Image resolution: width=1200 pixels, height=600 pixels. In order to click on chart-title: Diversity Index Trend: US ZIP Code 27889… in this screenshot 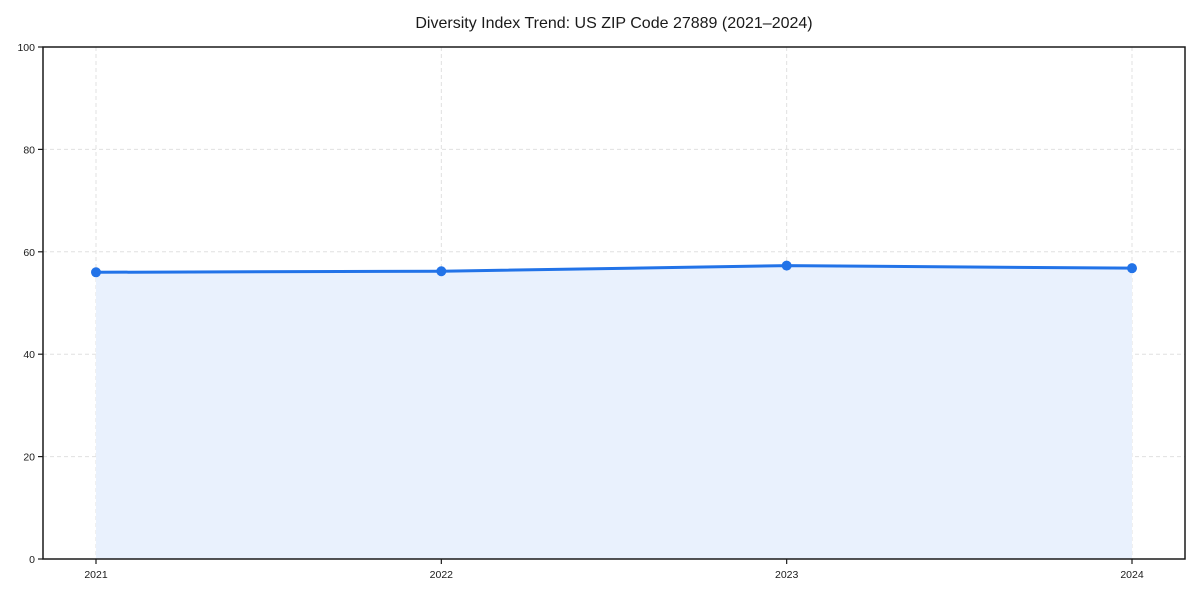, I will do `click(613, 23)`.